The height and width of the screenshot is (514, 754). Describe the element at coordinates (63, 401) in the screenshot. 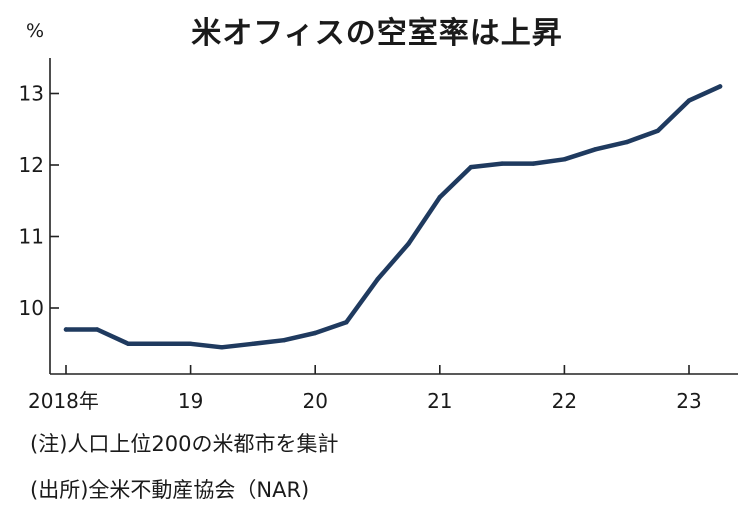

I see `x-tick-label: 2018年` at that location.